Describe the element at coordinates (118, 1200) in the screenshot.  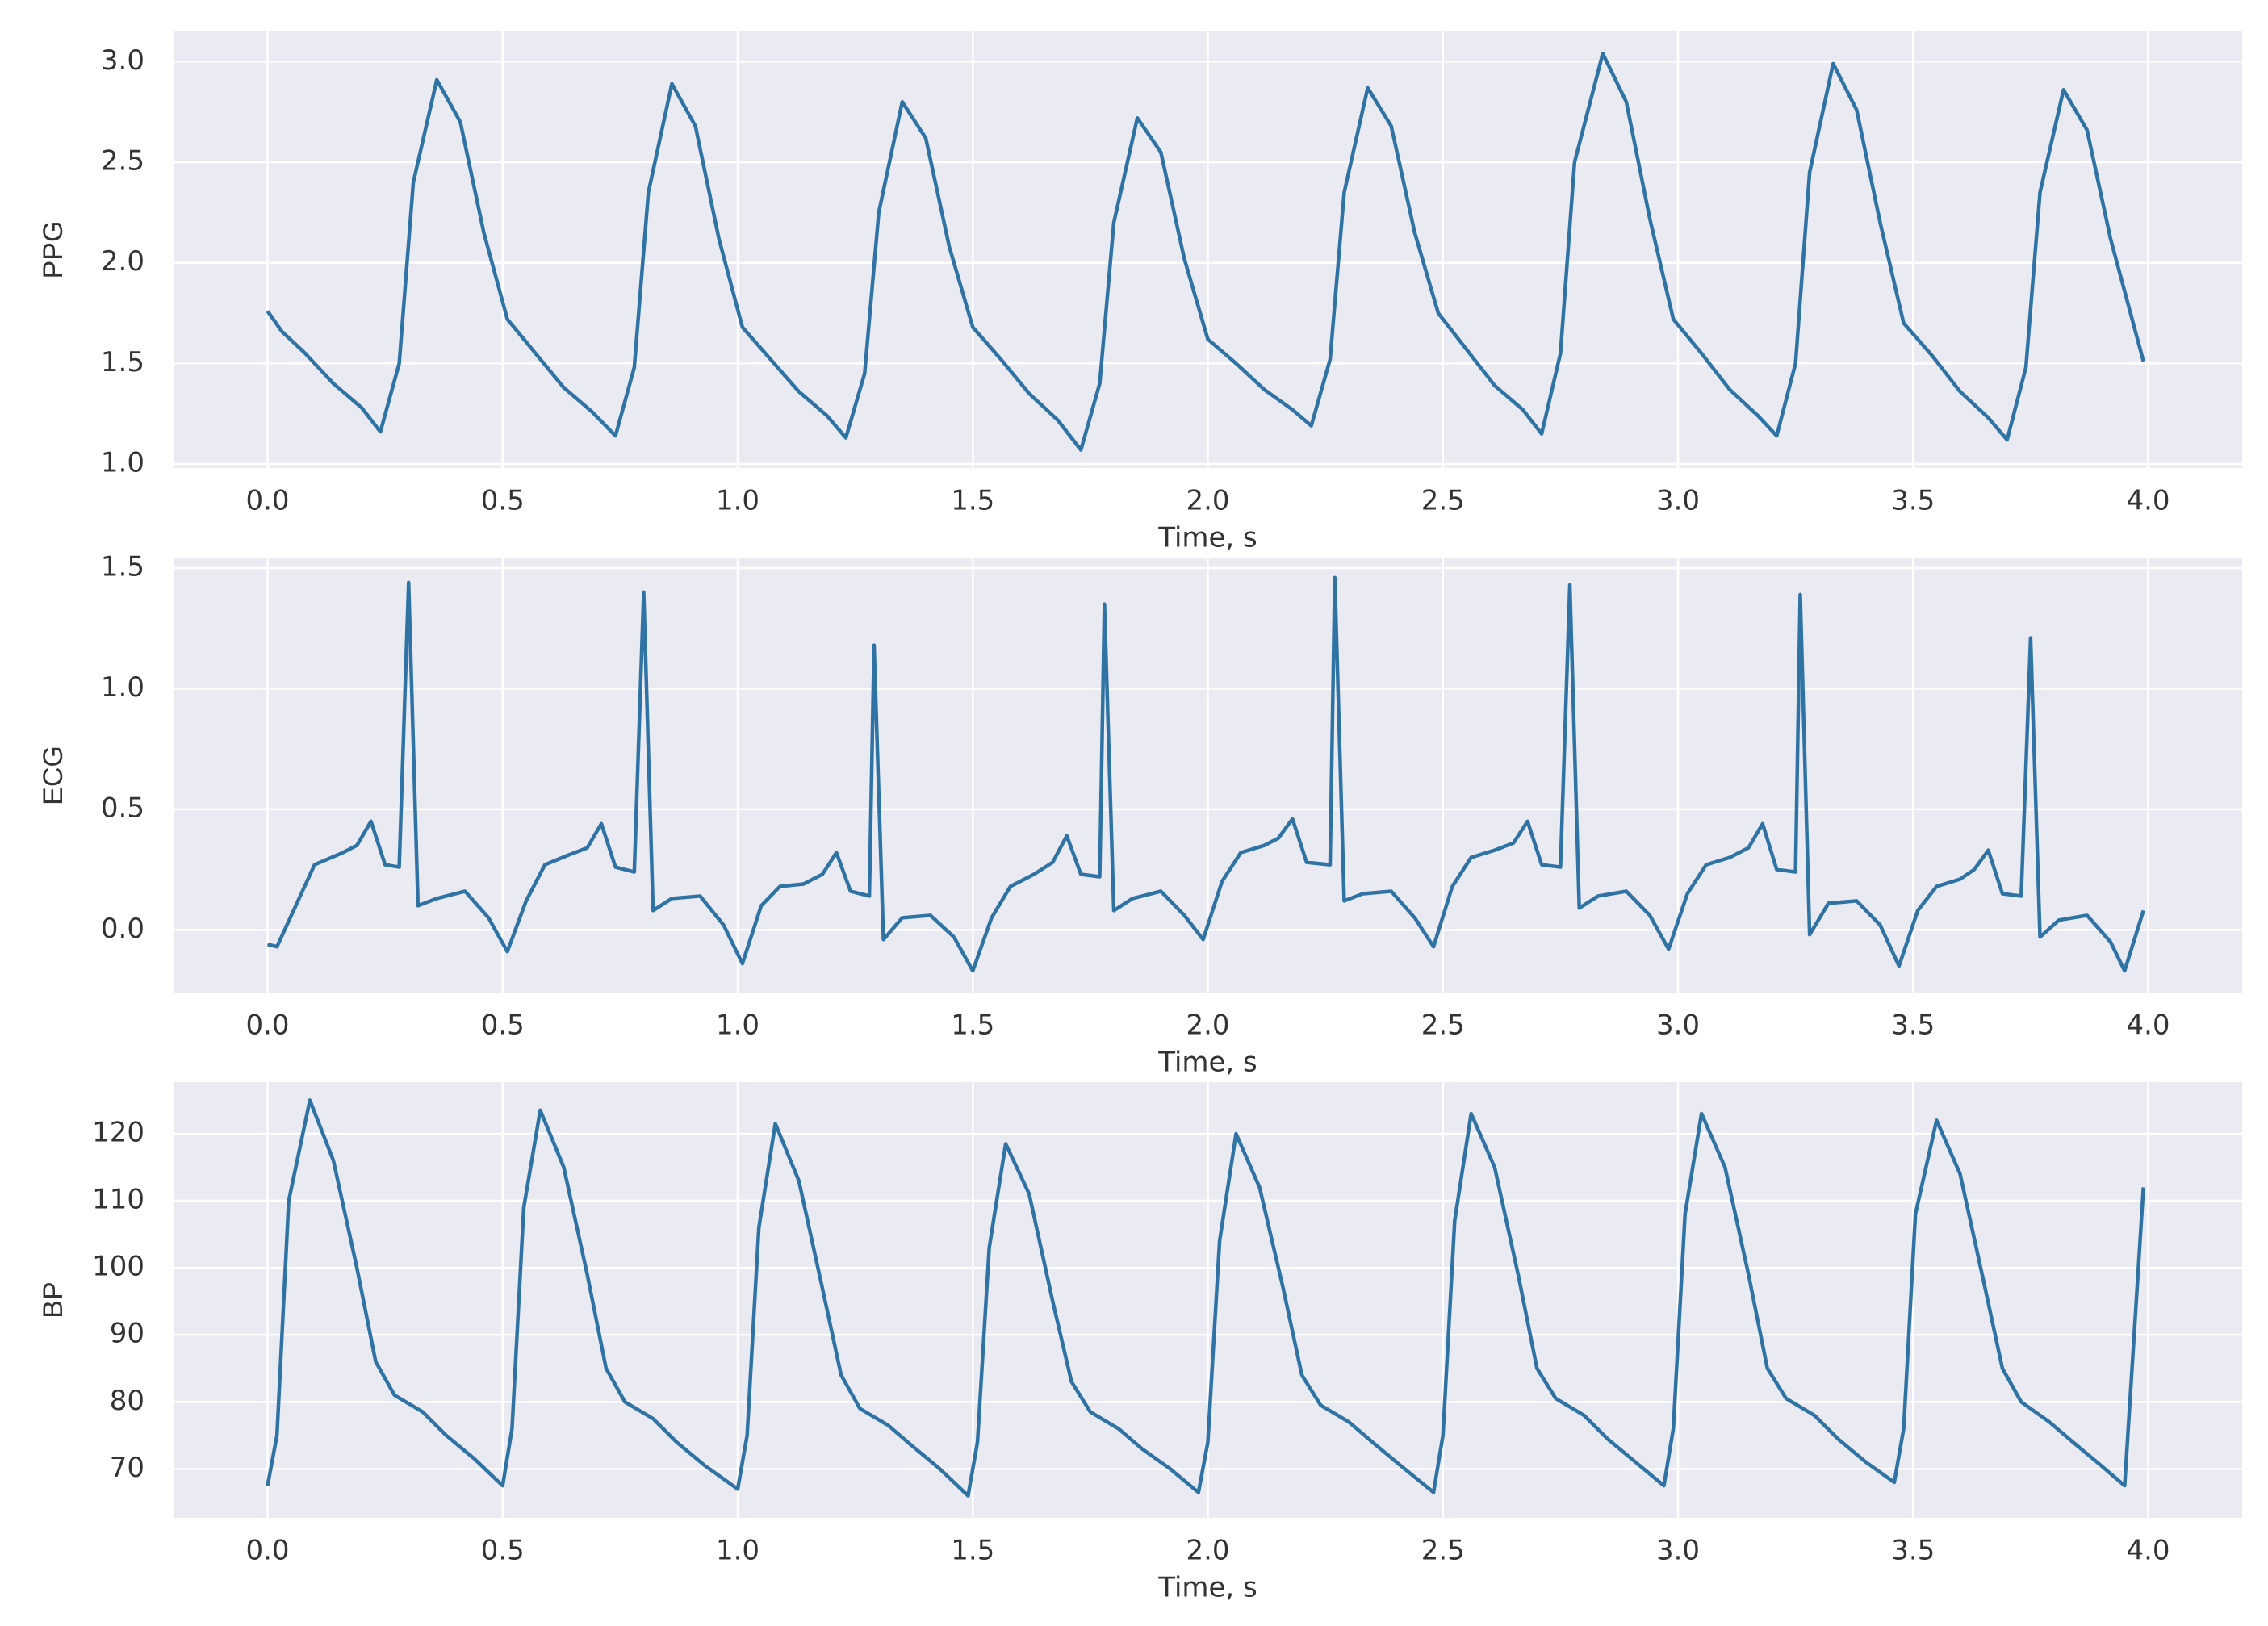
I see `y-tick-label: 110` at that location.